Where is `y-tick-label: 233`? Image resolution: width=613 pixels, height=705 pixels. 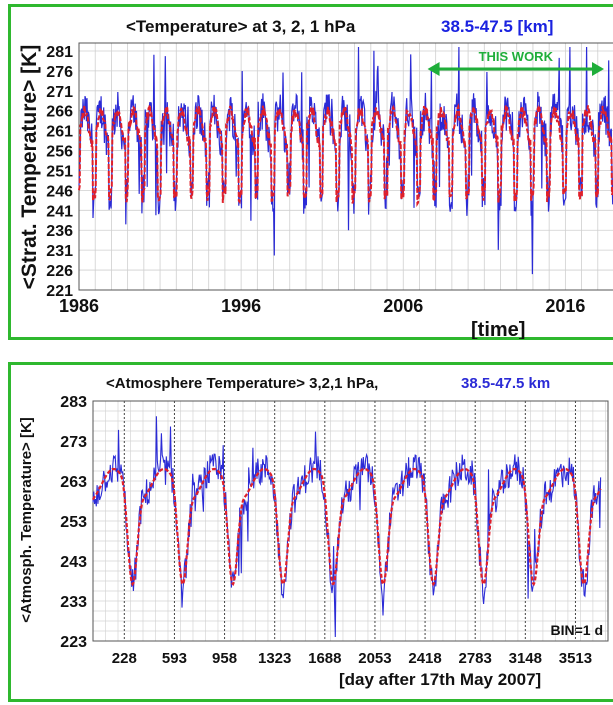 y-tick-label: 233 is located at coordinates (73, 602).